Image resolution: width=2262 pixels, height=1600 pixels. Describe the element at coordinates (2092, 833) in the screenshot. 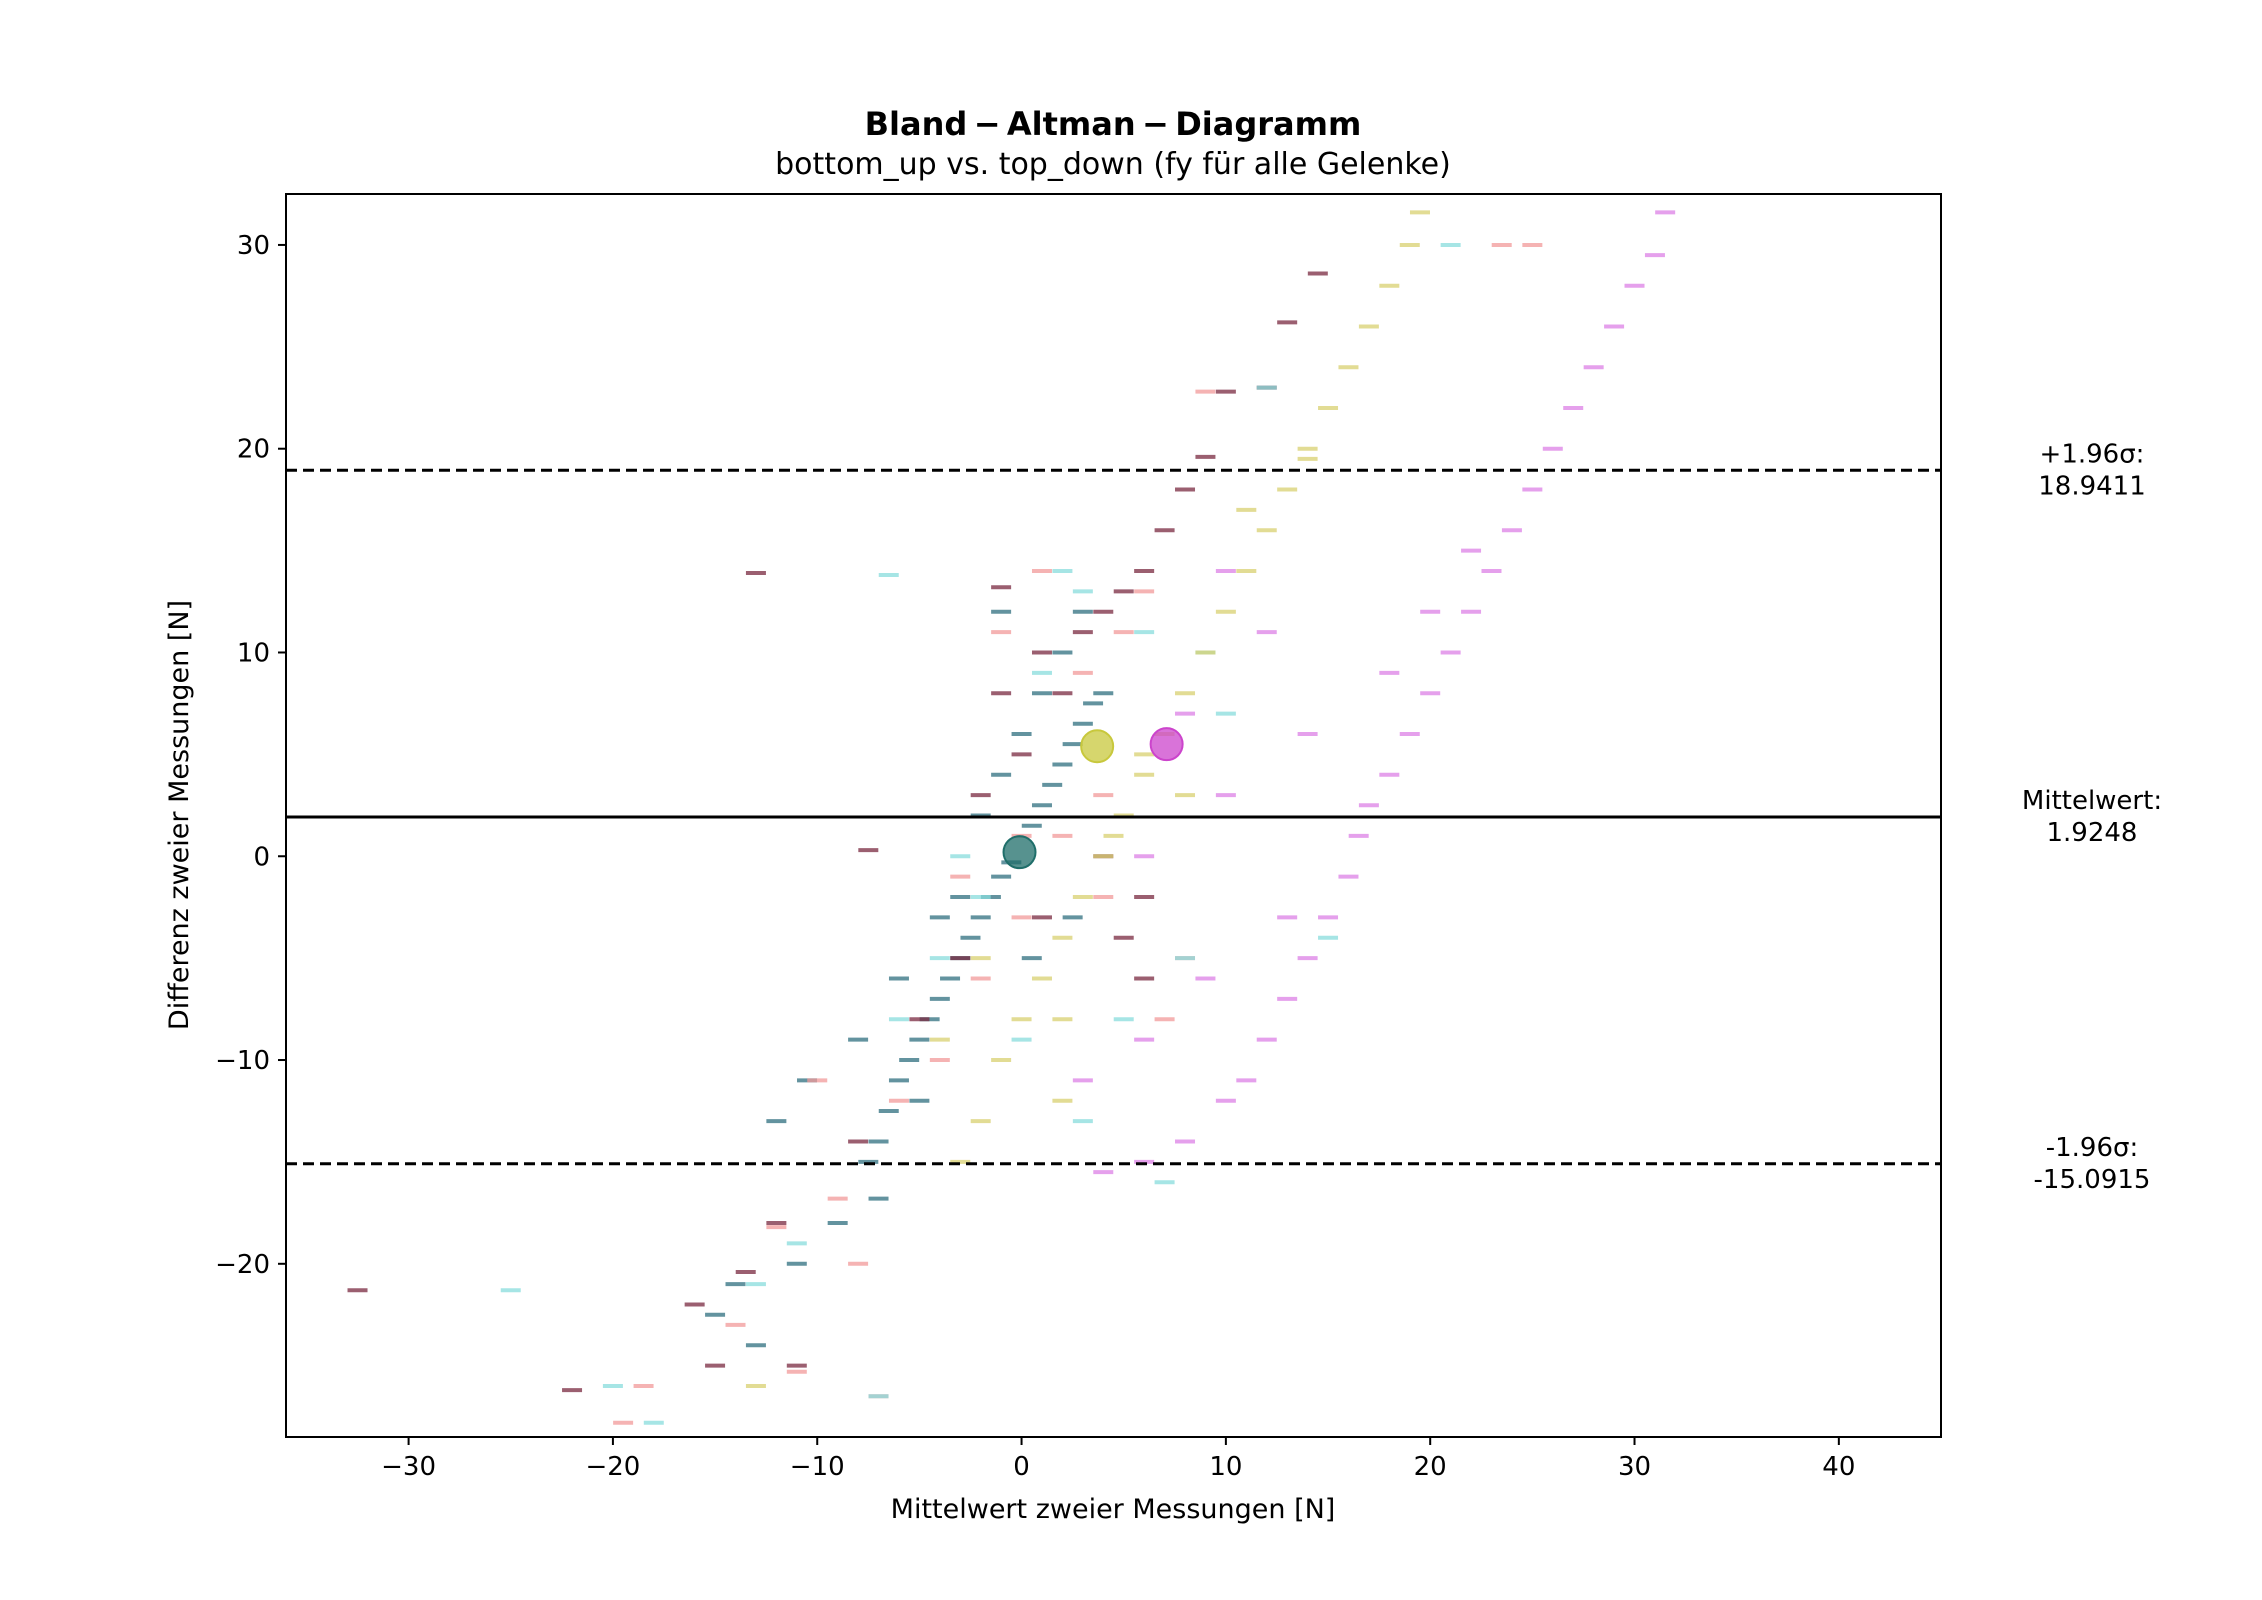

I see `mean-label-value: 1.9248` at that location.